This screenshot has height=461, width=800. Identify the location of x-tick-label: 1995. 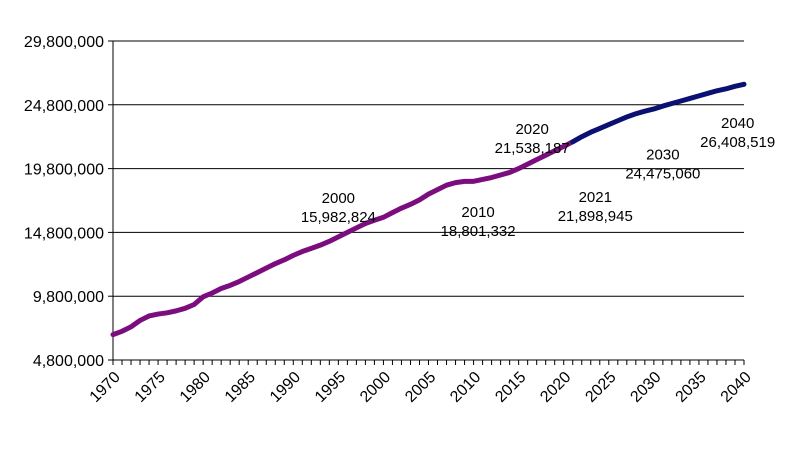
(330, 387).